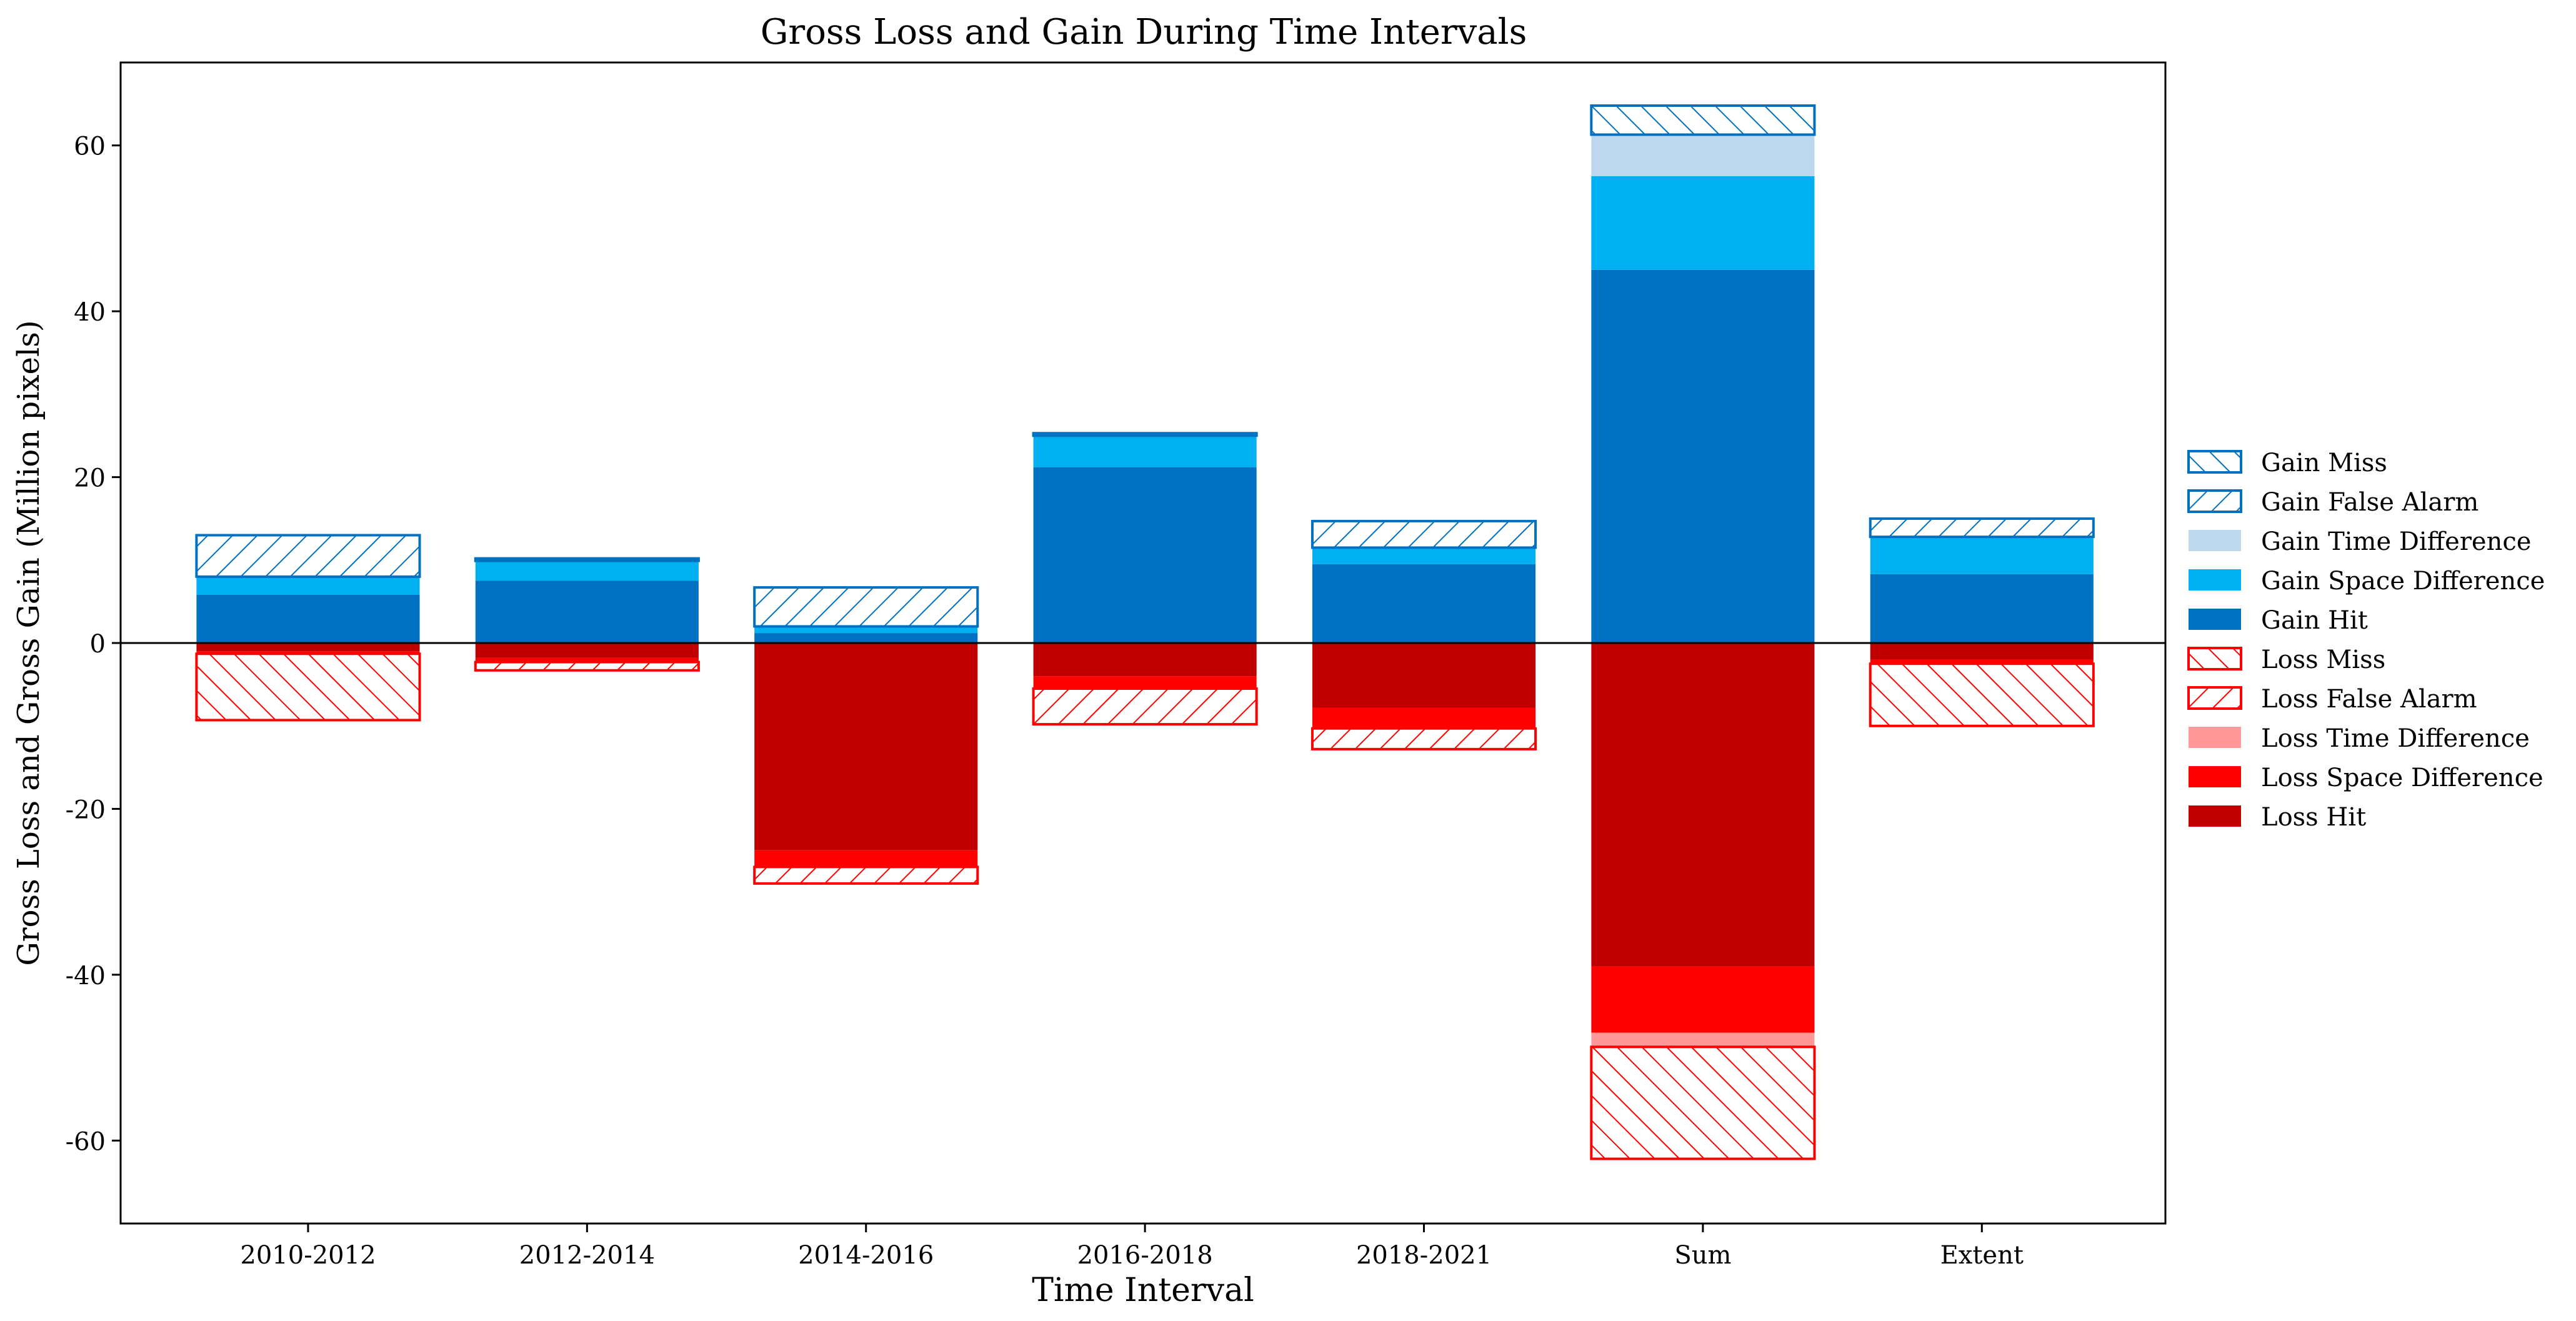  I want to click on bar-gain-hit-2018-2021, so click(1424, 603).